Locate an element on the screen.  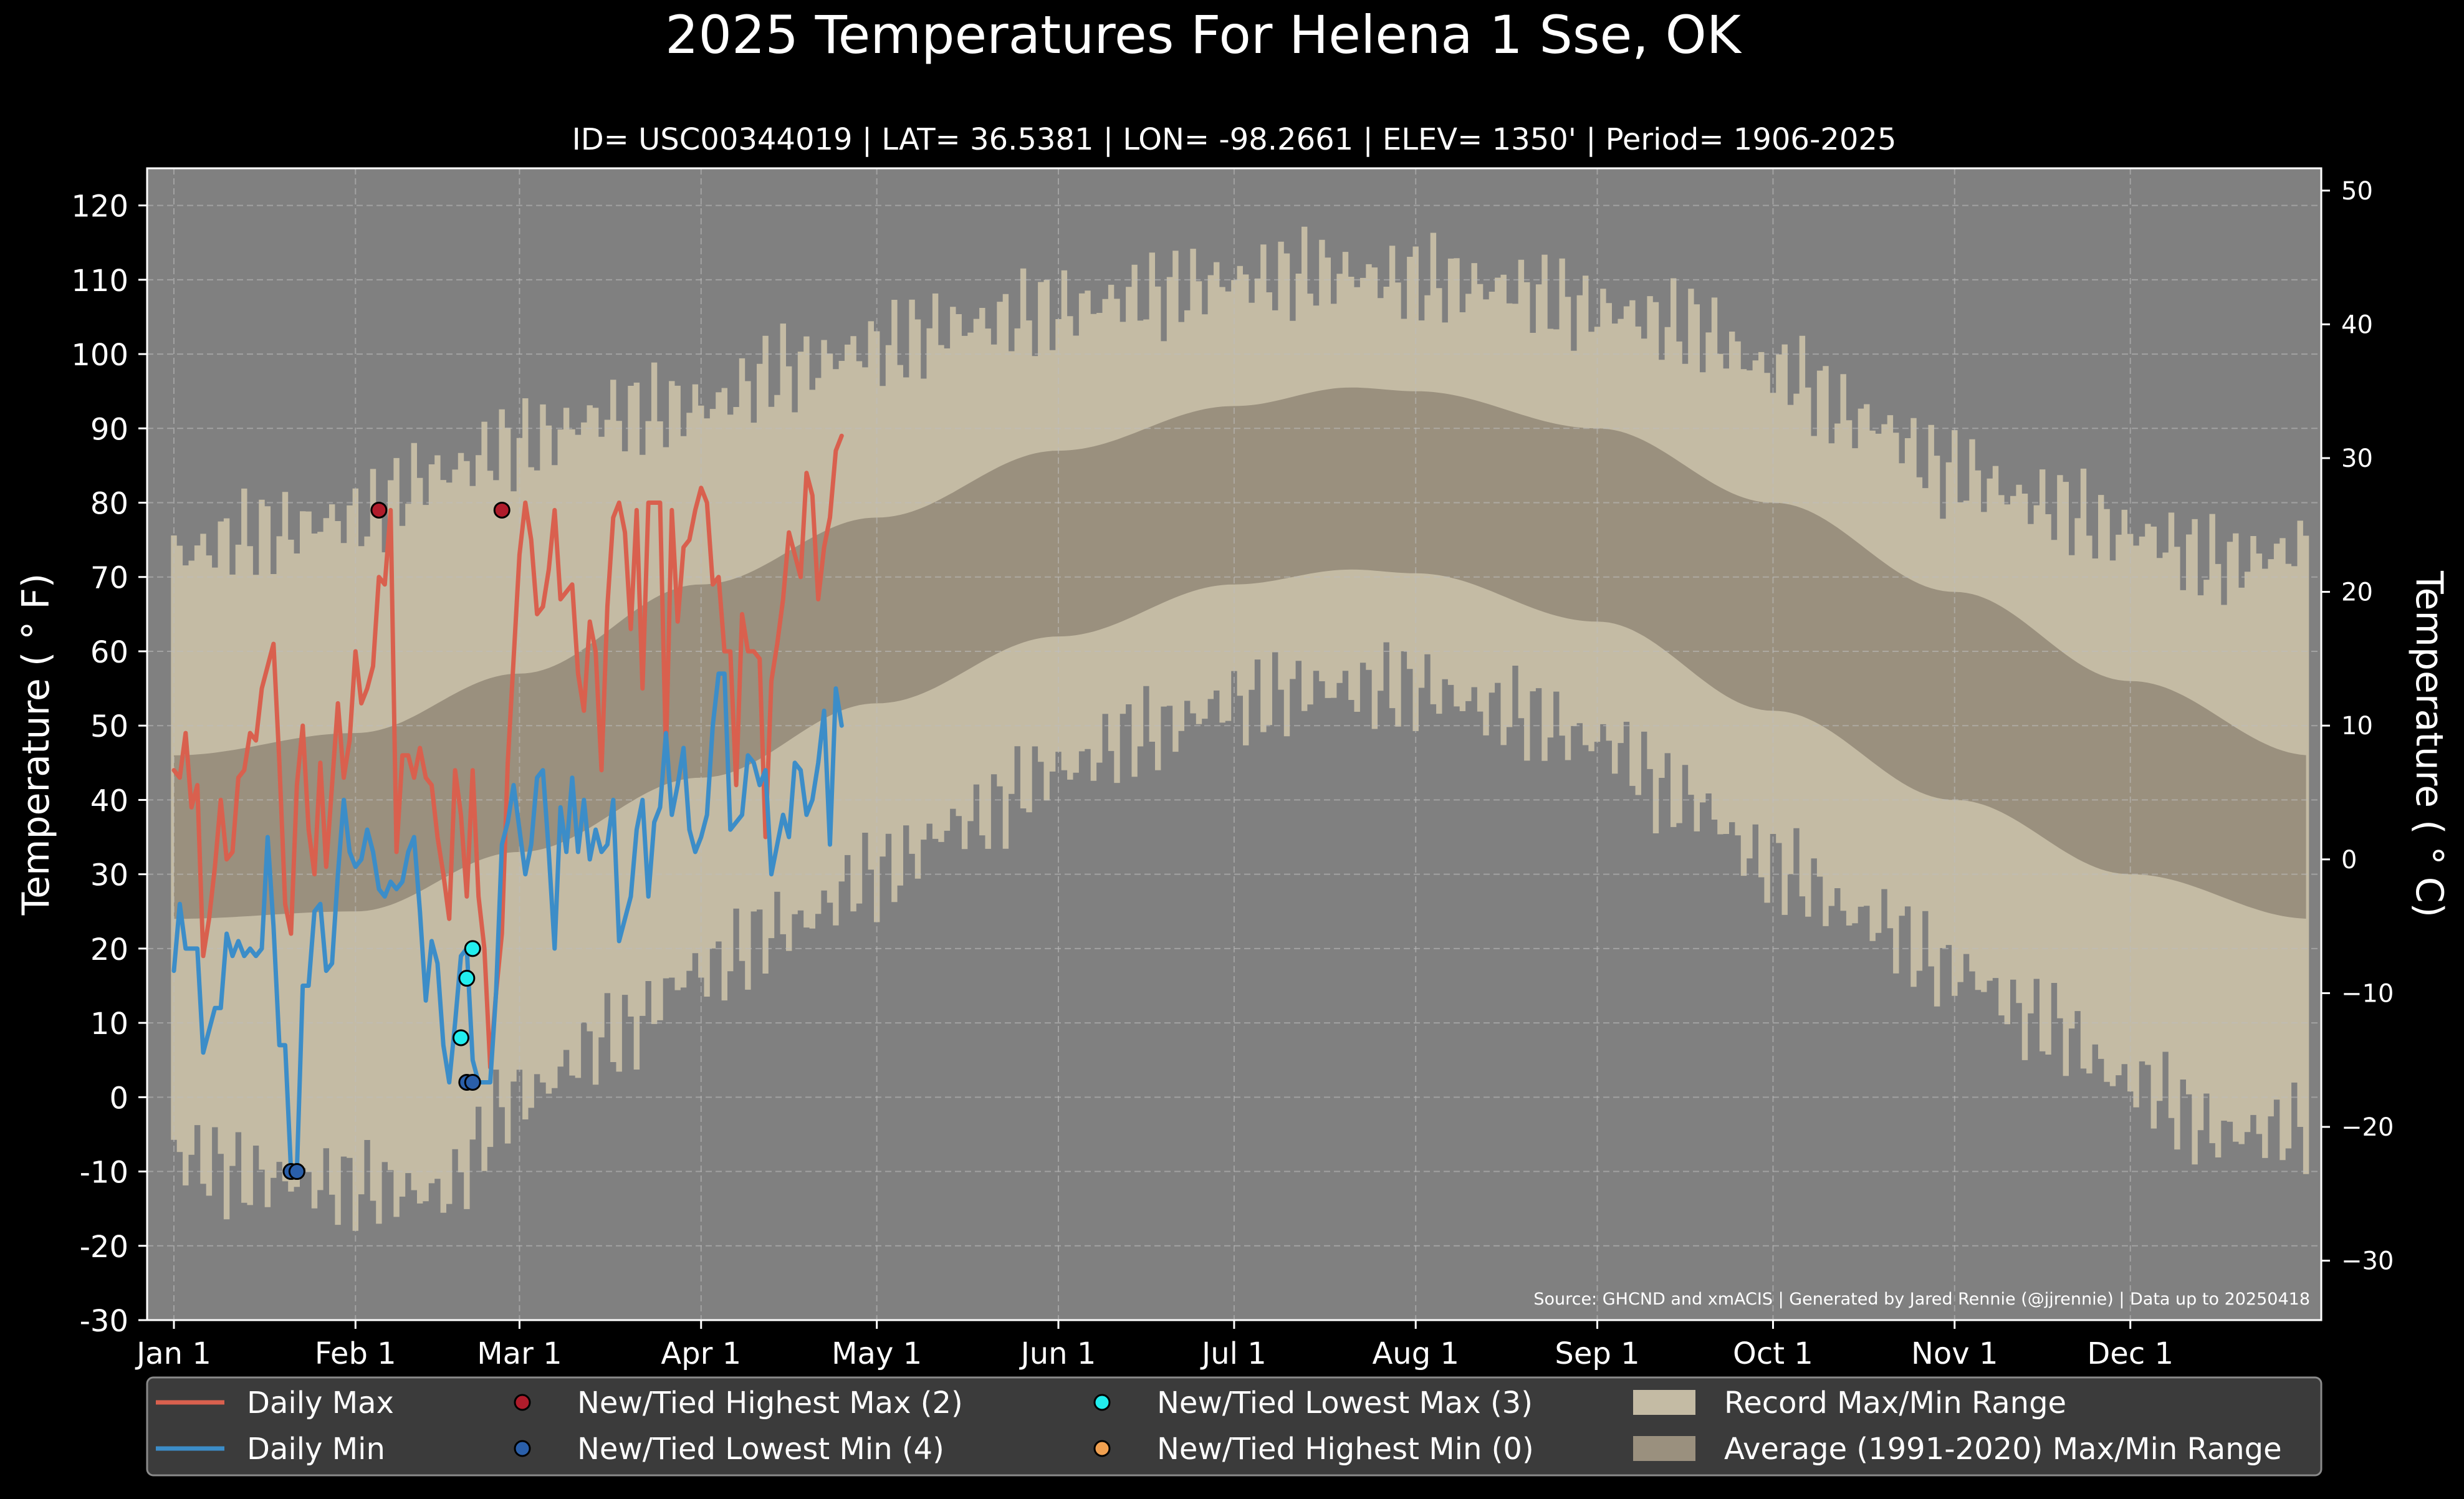
x-tick-label: Feb 1 is located at coordinates (355, 1353).